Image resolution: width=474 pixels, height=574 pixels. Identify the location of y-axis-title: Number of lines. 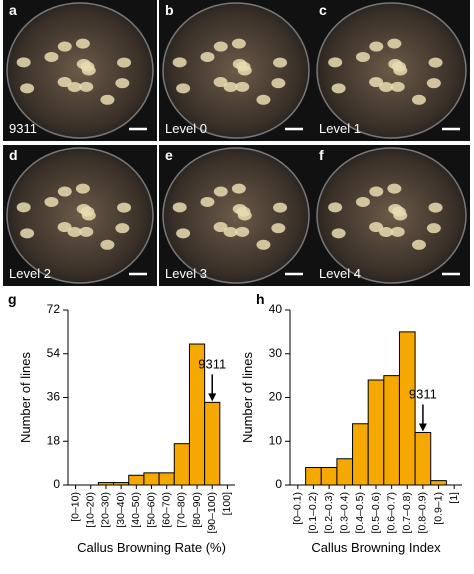
(25, 397).